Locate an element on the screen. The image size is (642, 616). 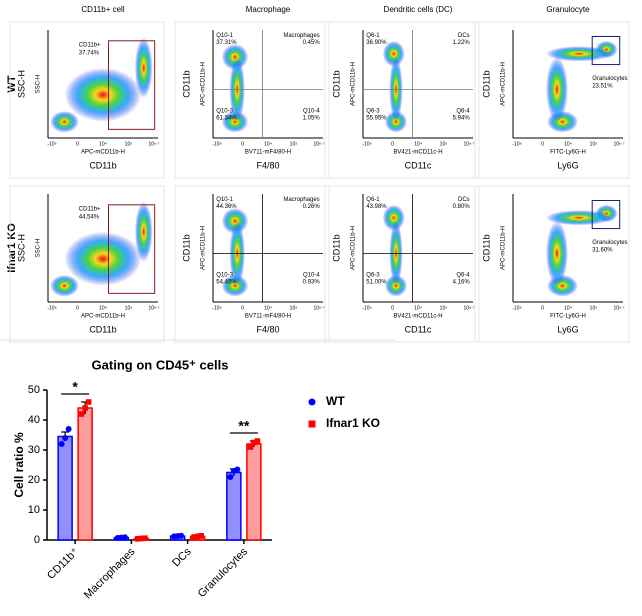
y-tick-label: 0 is located at coordinates (37, 540).